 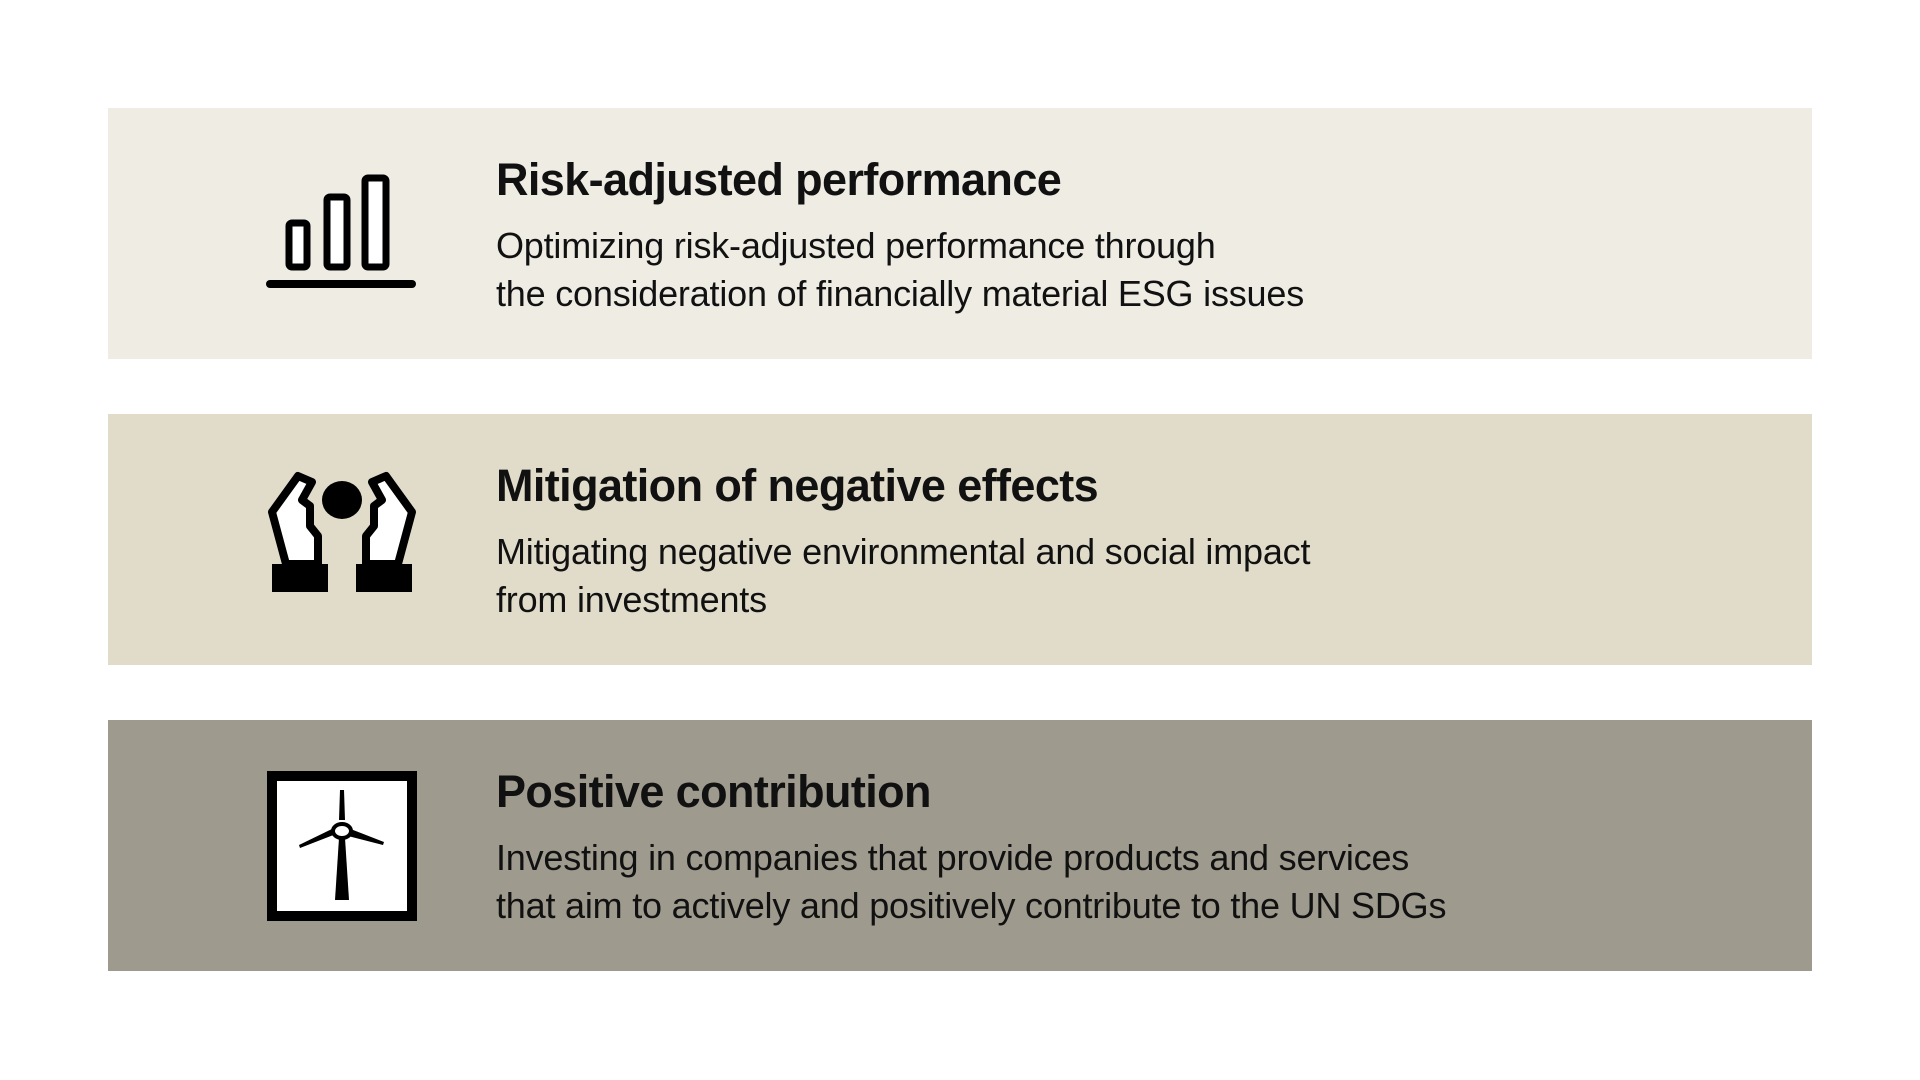 What do you see at coordinates (714, 791) in the screenshot?
I see `panel-title: Positive contribution` at bounding box center [714, 791].